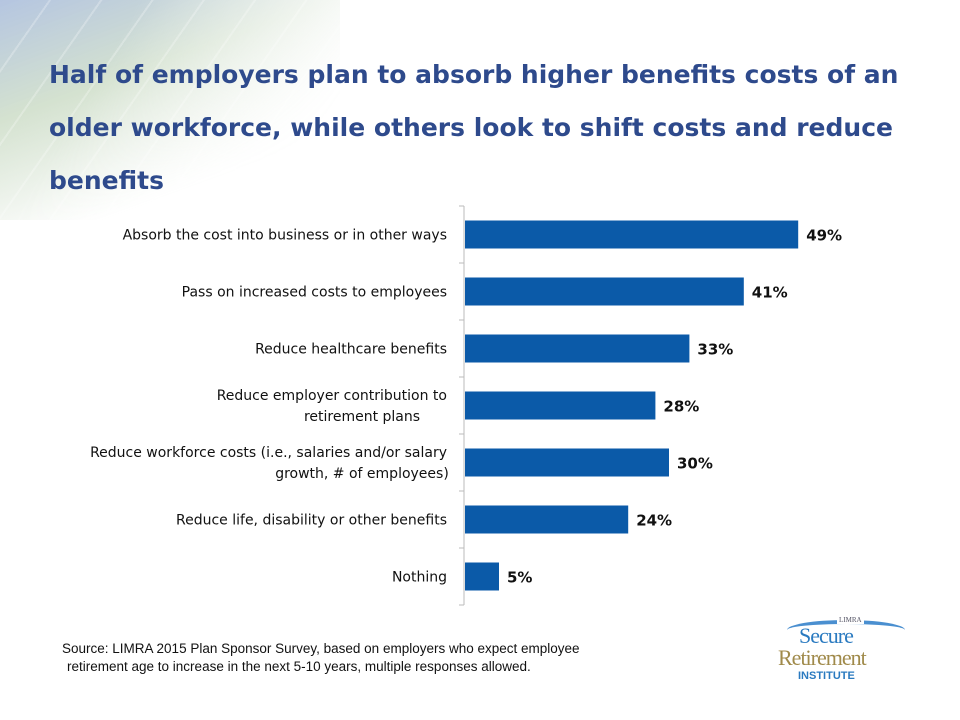  Describe the element at coordinates (695, 464) in the screenshot. I see `data-label: 30%` at that location.